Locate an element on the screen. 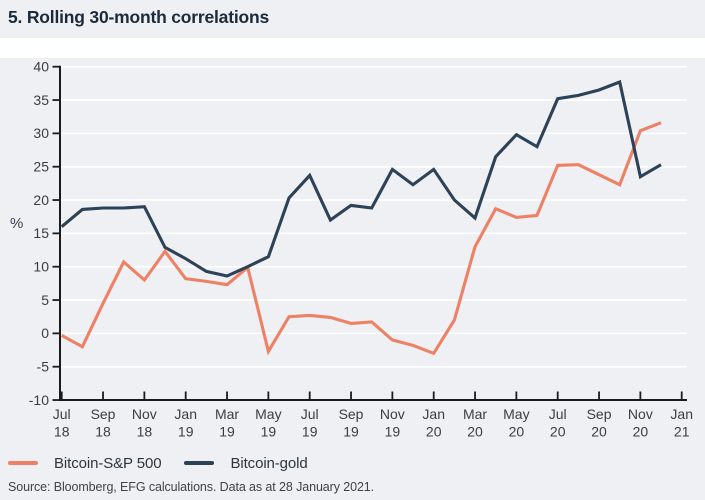 Image resolution: width=705 pixels, height=500 pixels. y-tick-label: 35 is located at coordinates (41, 100).